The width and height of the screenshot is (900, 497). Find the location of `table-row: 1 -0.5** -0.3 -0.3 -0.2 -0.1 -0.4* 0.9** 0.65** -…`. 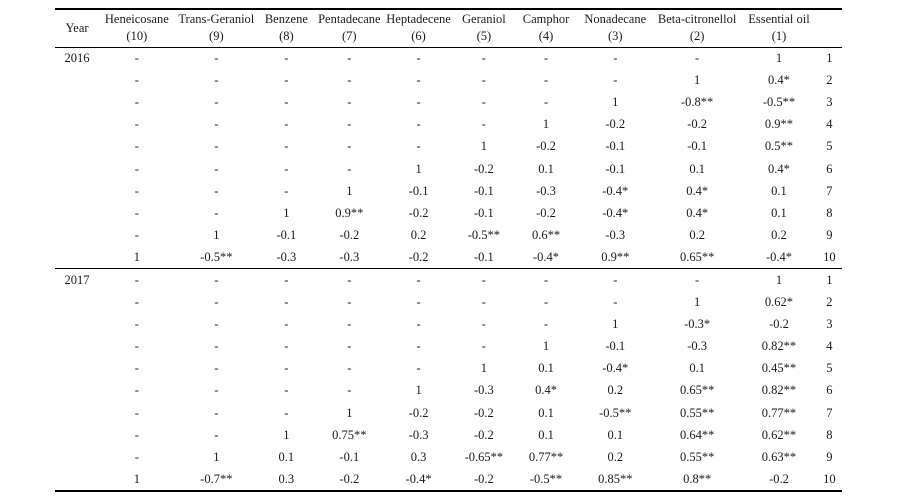

table-row: 1 -0.5** -0.3 -0.3 -0.2 -0.1 -0.4* 0.9** 0.65** -… is located at coordinates (448, 258).